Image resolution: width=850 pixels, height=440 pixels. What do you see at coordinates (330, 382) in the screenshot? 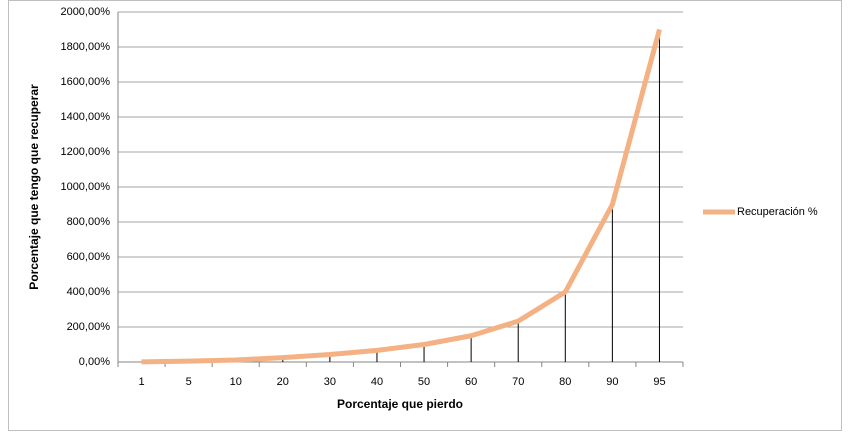
I see `x-tick-label: 30` at bounding box center [330, 382].